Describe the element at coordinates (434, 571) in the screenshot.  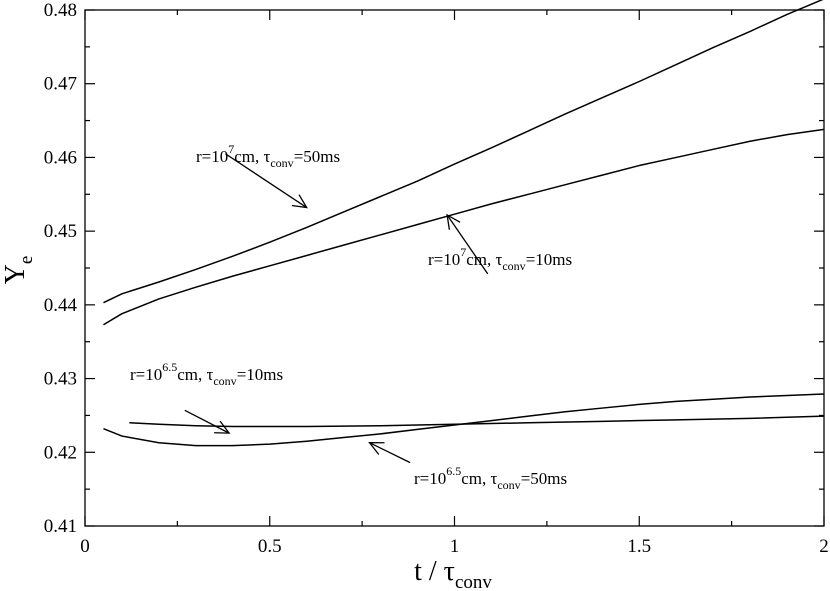
I see `x-axis-title-main: t / τ` at that location.